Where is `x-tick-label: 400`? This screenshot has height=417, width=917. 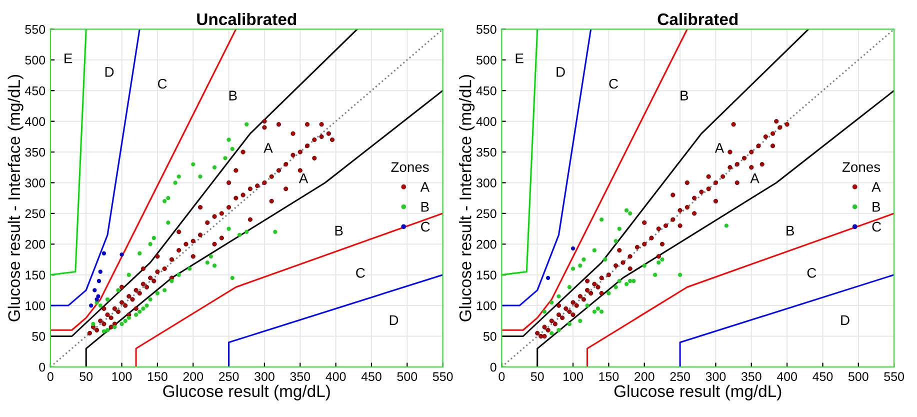 x-tick-label: 400 is located at coordinates (786, 377).